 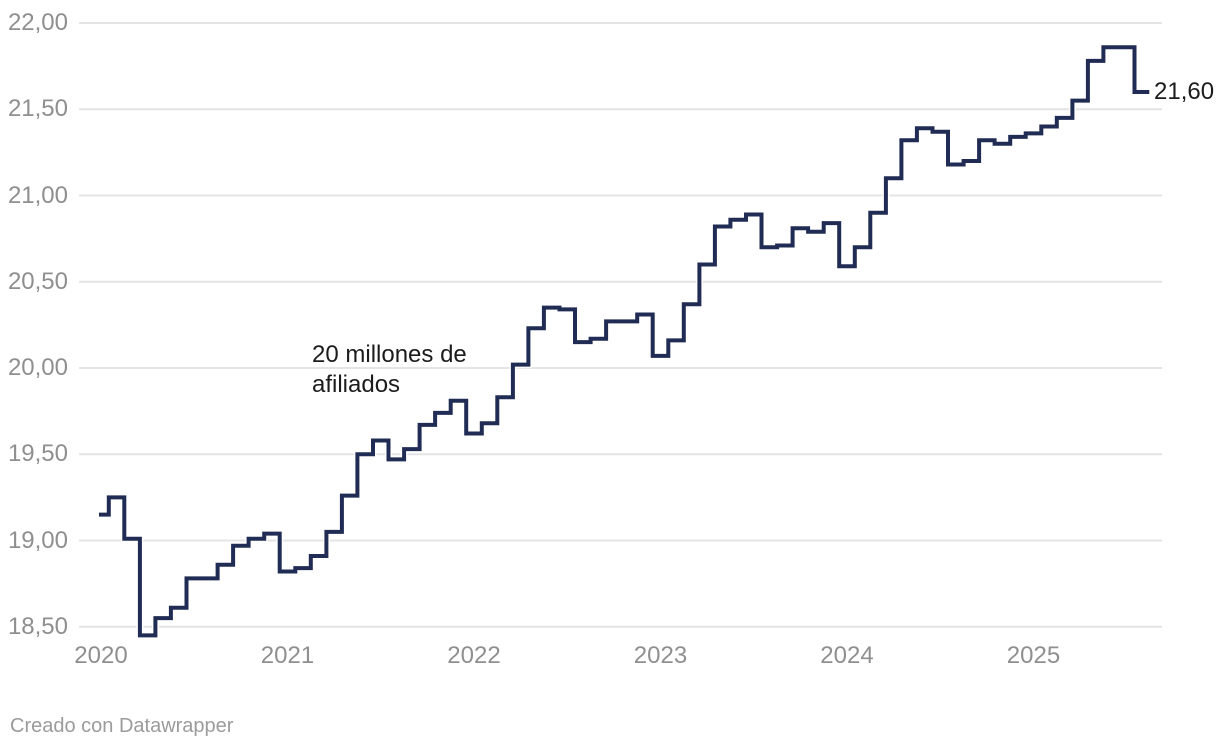 What do you see at coordinates (389, 354) in the screenshot?
I see `annotation-line-1: 20 millones de` at bounding box center [389, 354].